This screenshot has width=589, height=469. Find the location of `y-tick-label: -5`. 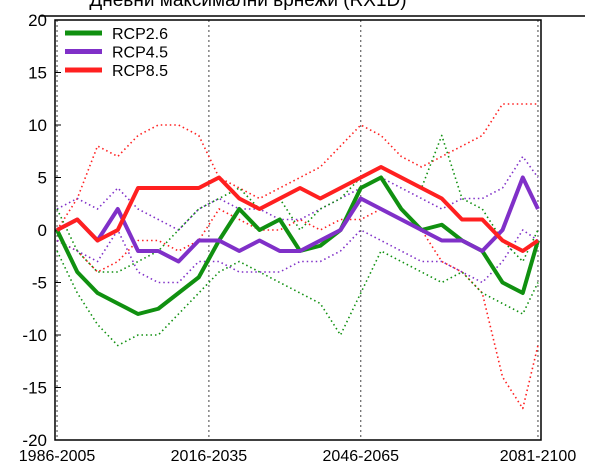

y-tick-label: -5 is located at coordinates (39, 283).